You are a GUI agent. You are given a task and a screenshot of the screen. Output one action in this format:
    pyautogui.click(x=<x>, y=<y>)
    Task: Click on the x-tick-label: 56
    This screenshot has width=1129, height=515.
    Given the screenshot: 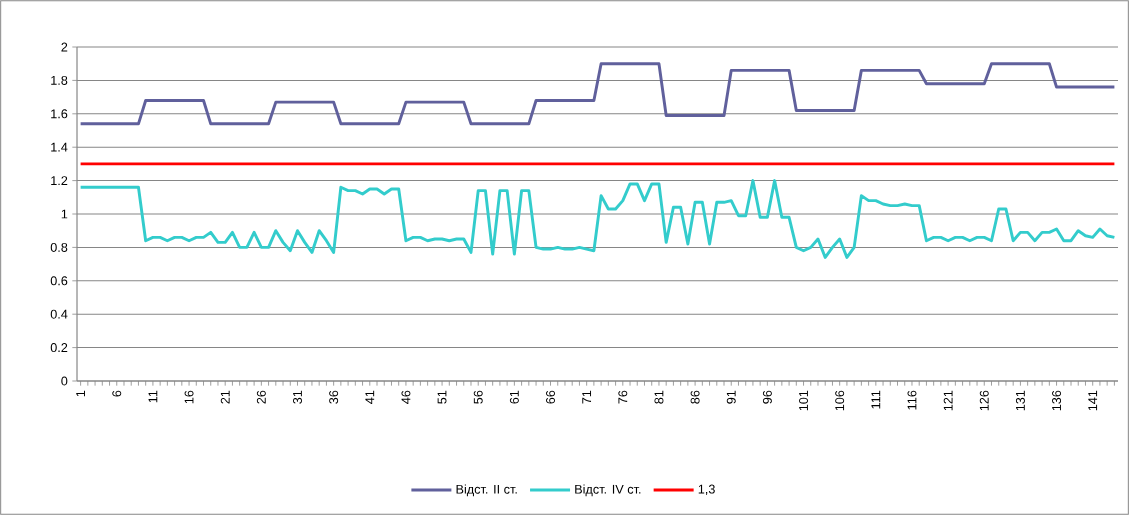 What is the action you would take?
    pyautogui.click(x=478, y=397)
    